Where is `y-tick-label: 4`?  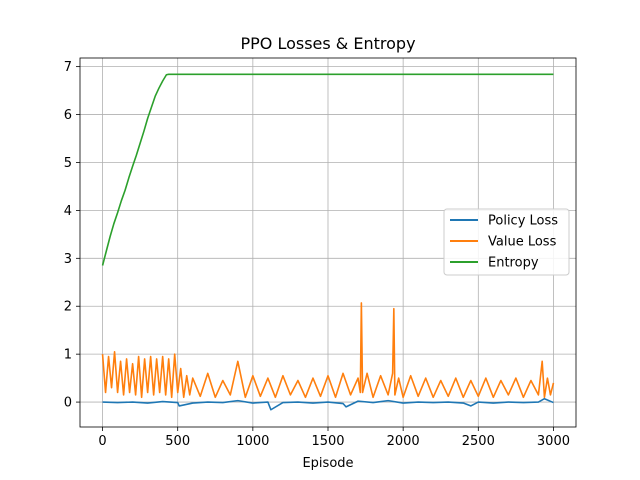
y-tick-label: 4 is located at coordinates (68, 211).